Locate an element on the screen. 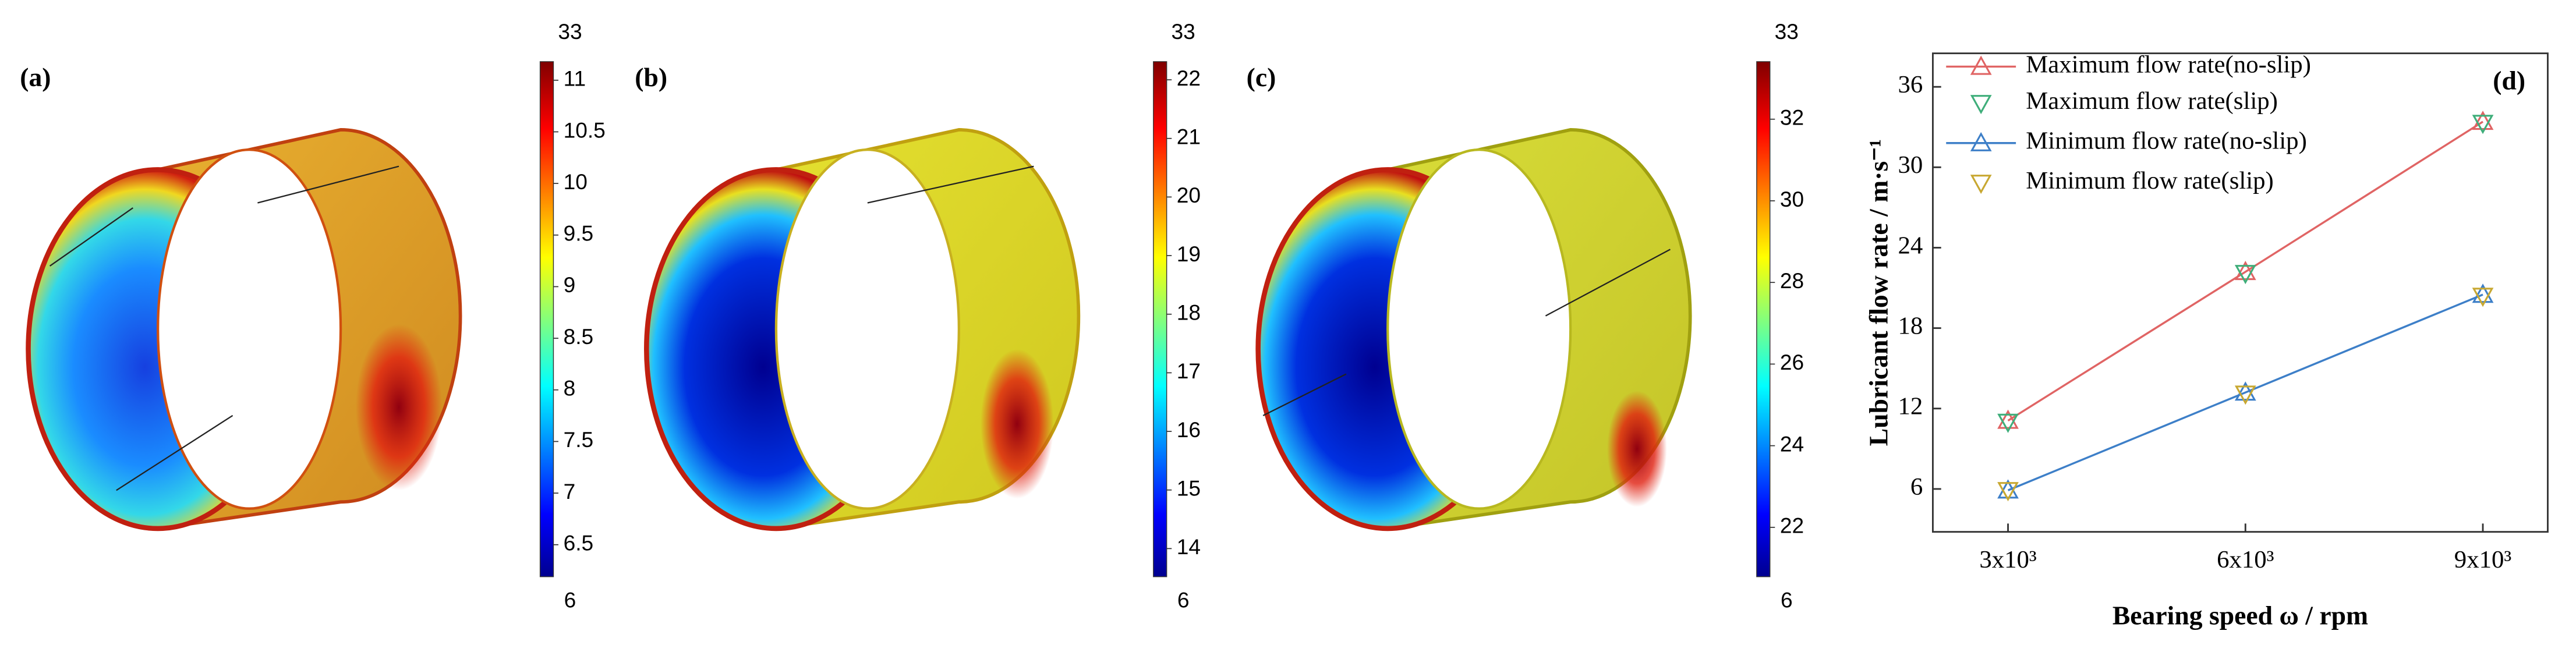 Image resolution: width=2576 pixels, height=645 pixels. colorbar-tick-label: 28 is located at coordinates (1792, 280).